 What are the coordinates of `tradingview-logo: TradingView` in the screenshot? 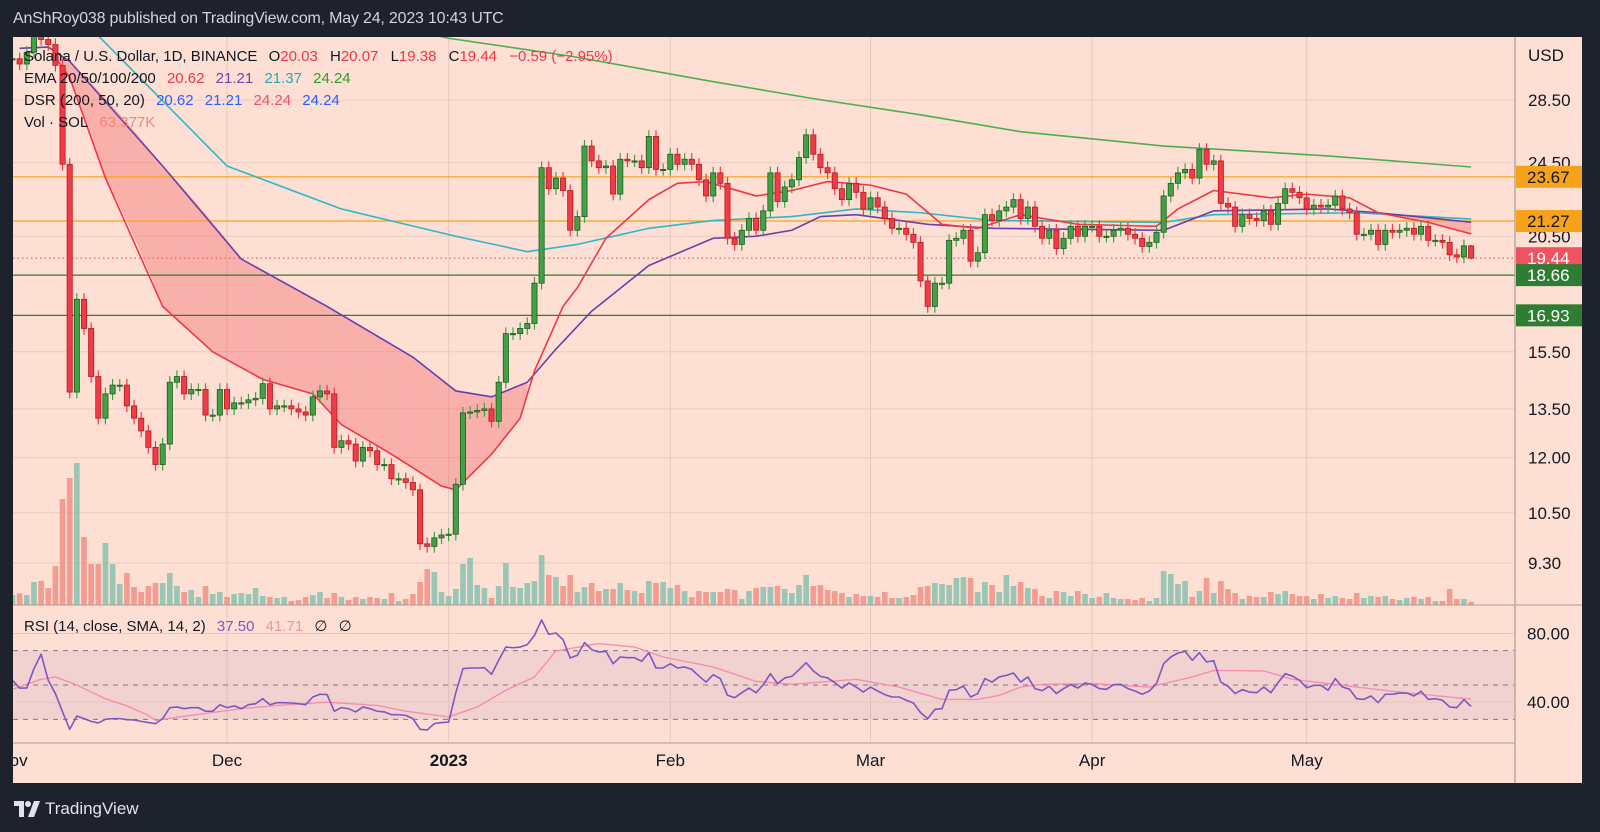 It's located at (76, 809).